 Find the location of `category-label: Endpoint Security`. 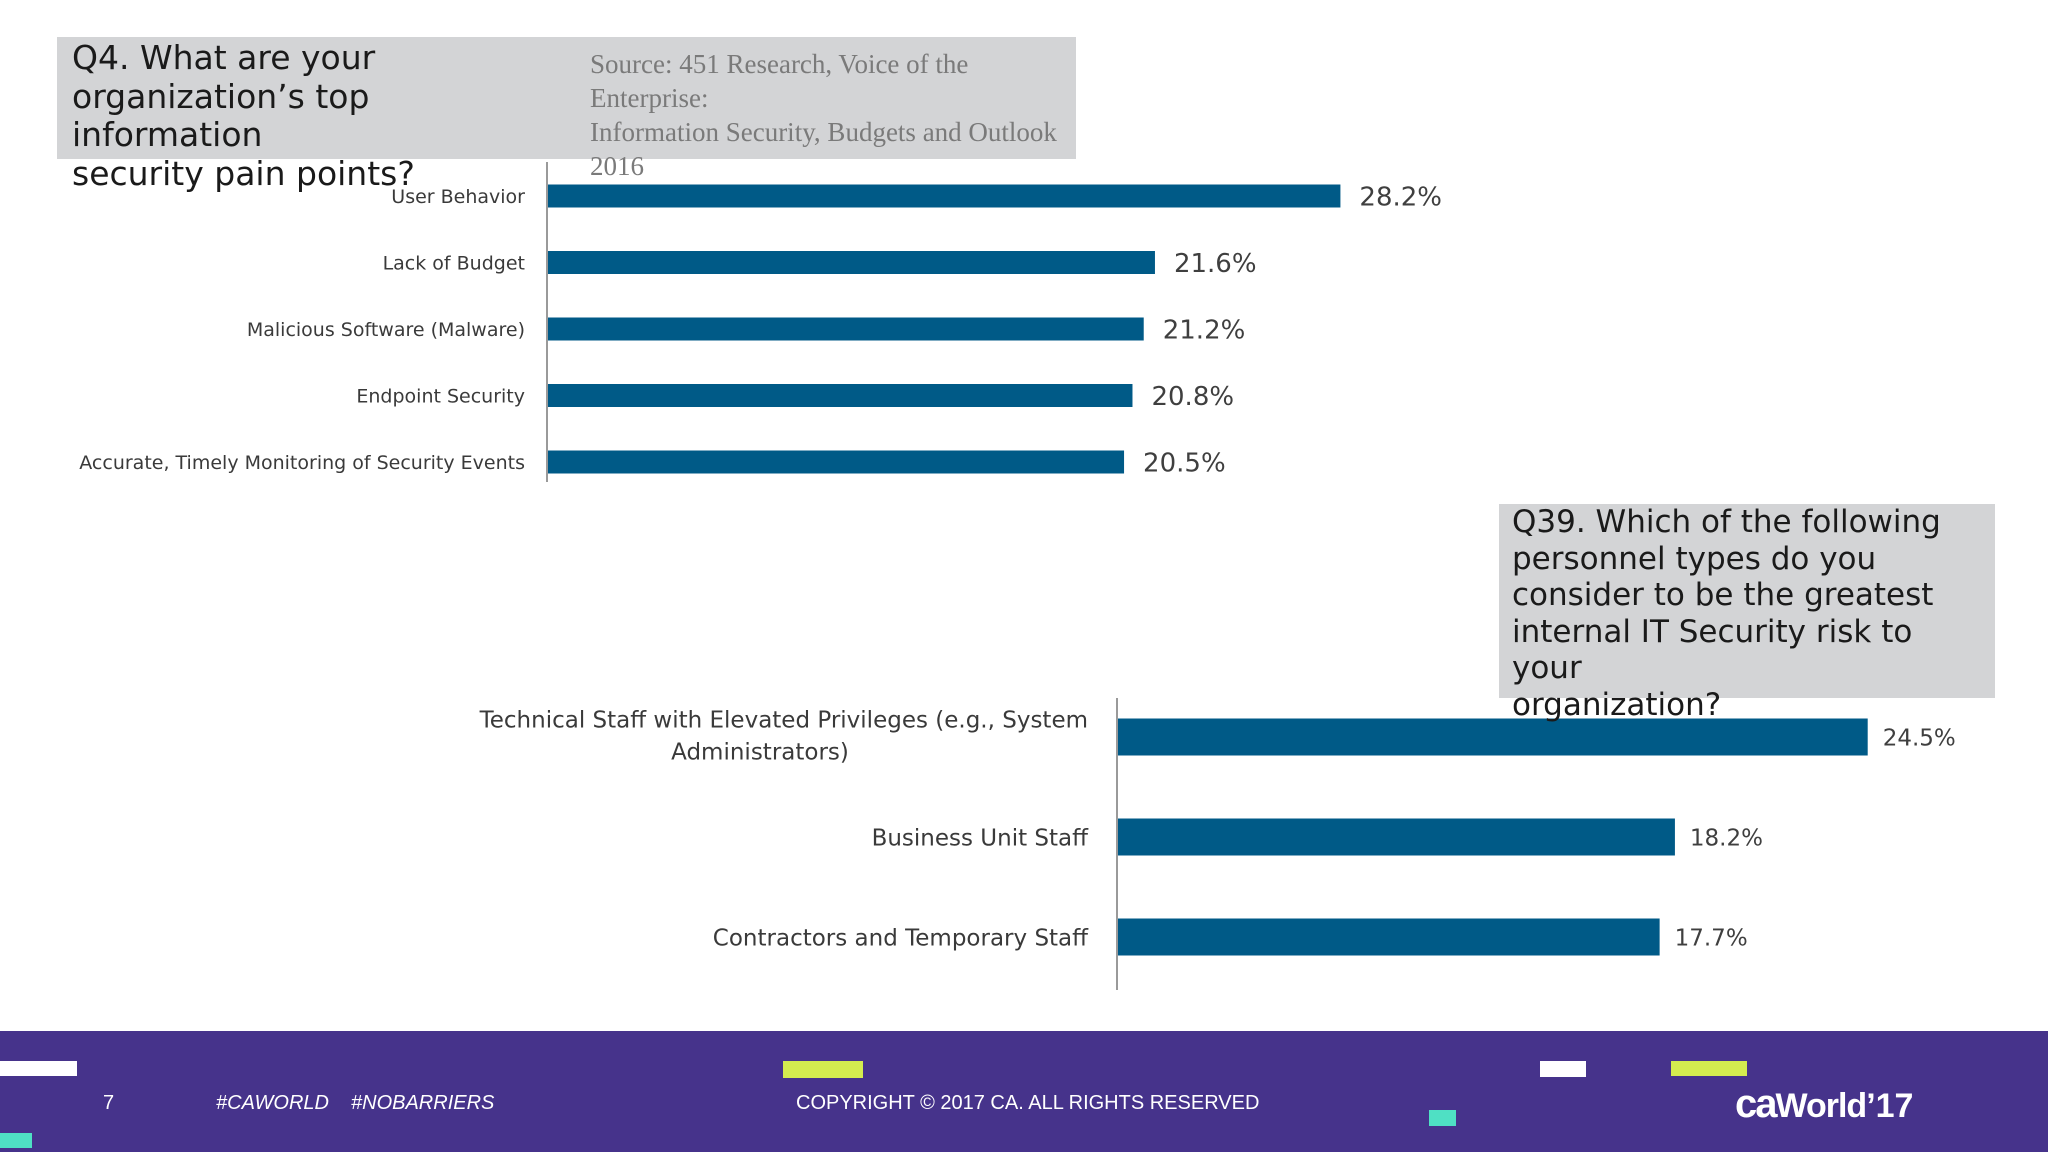

category-label: Endpoint Security is located at coordinates (440, 396).